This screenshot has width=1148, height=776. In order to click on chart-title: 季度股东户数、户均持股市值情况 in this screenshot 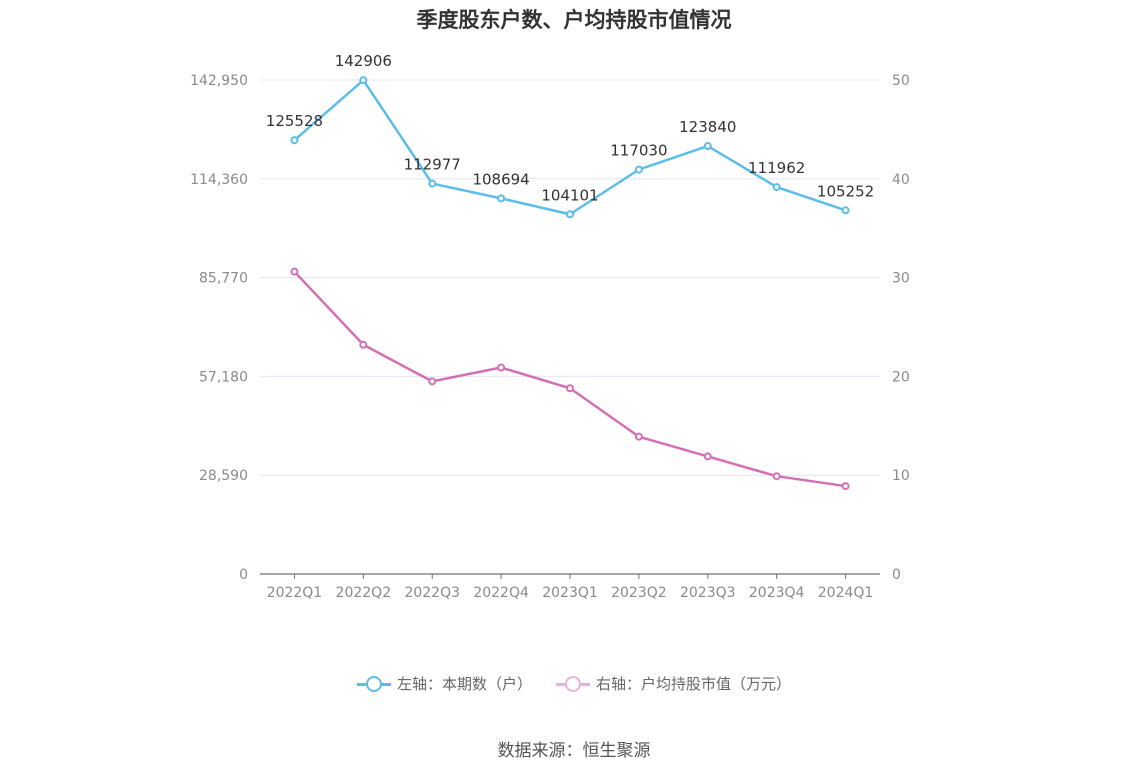, I will do `click(574, 20)`.